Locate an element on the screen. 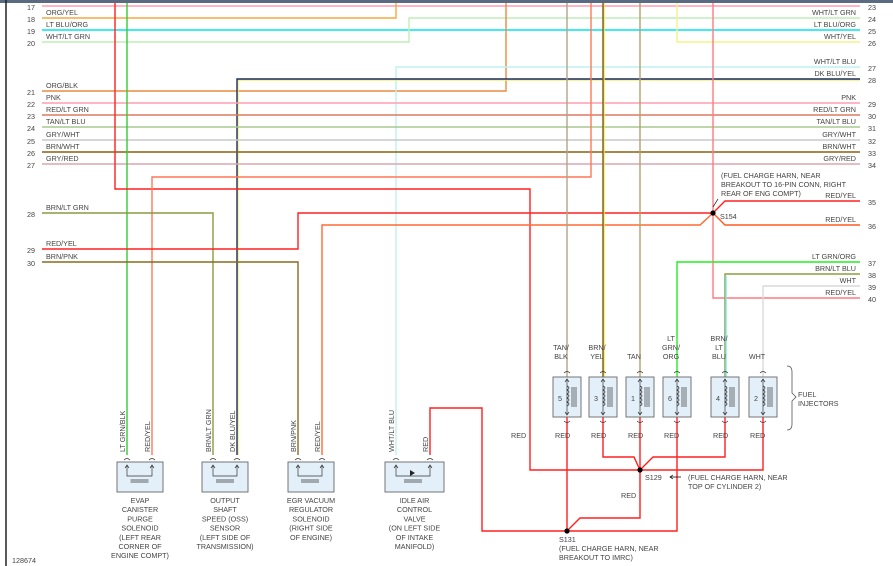 The image size is (893, 566). left-row-number: 19 is located at coordinates (31, 31).